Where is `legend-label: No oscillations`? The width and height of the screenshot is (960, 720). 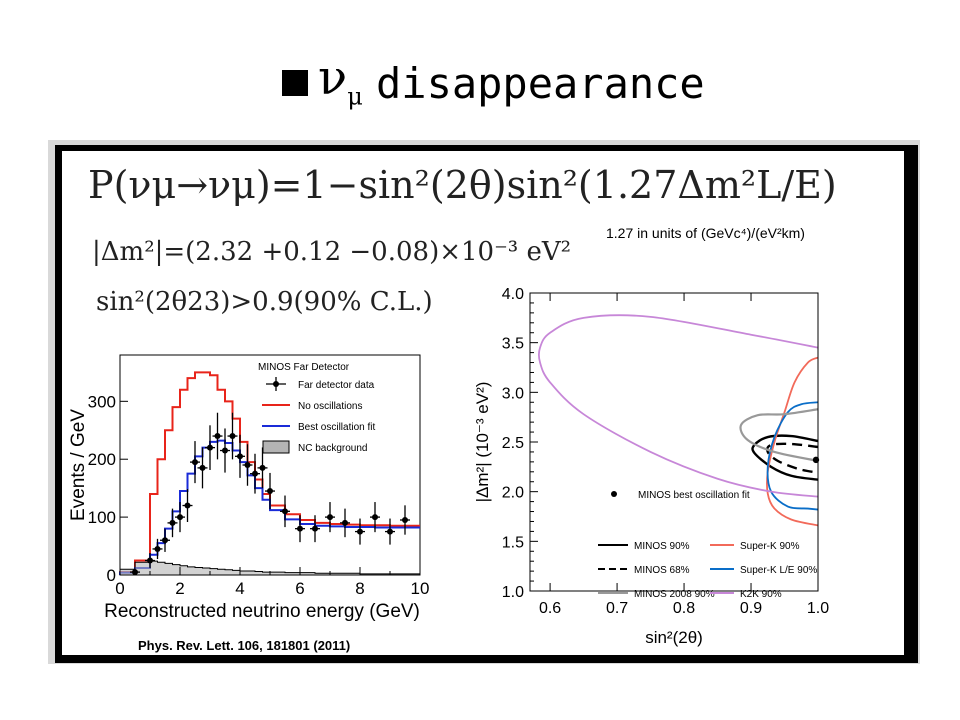
legend-label: No oscillations is located at coordinates (330, 406).